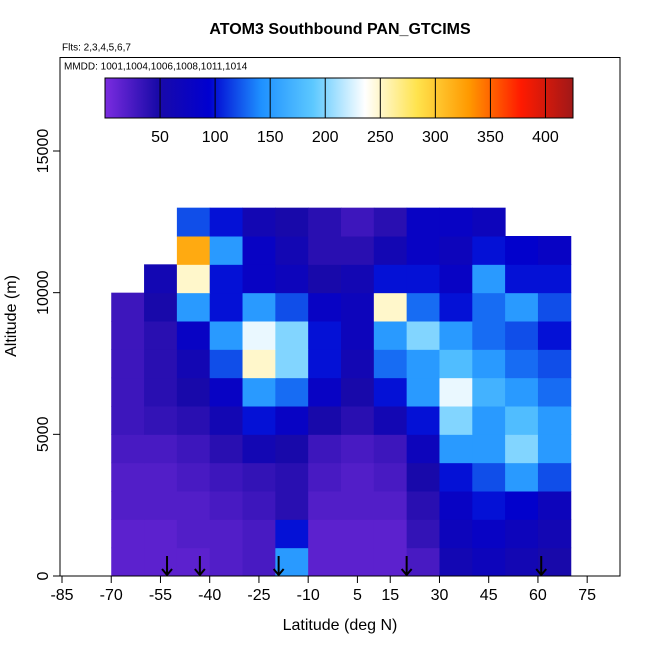  What do you see at coordinates (61, 595) in the screenshot?
I see `x-tick-label: -85` at bounding box center [61, 595].